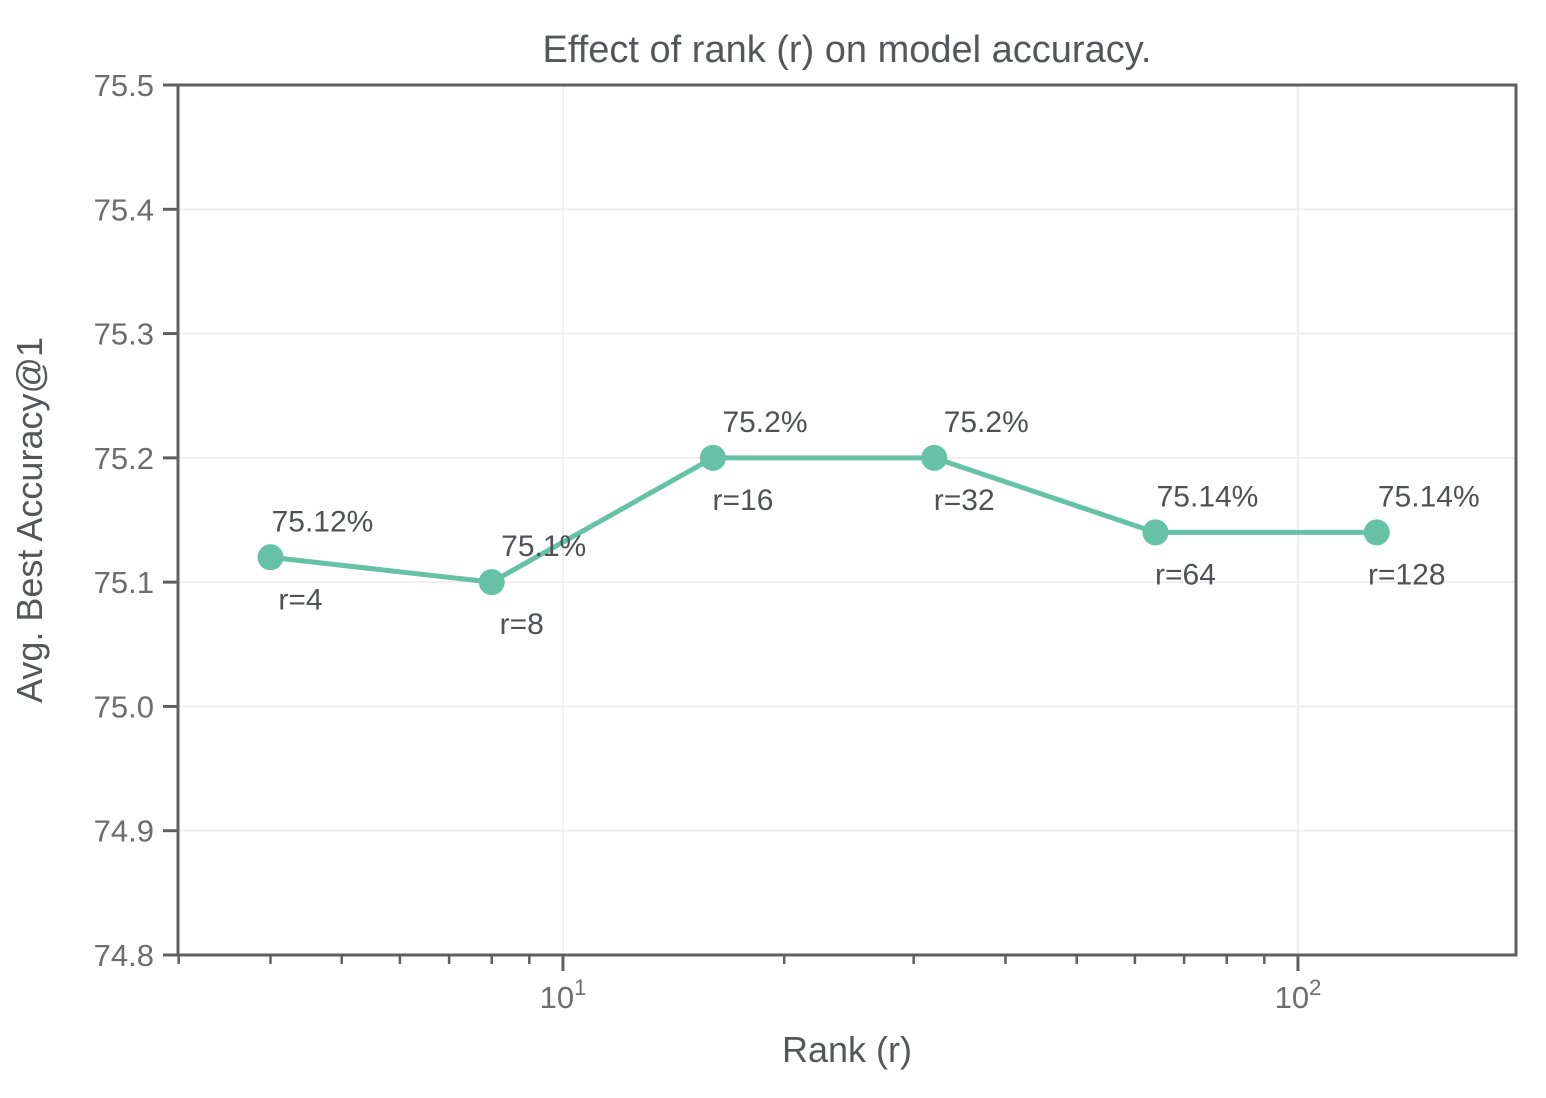  What do you see at coordinates (124, 582) in the screenshot?
I see `y-tick-label: 75.1` at bounding box center [124, 582].